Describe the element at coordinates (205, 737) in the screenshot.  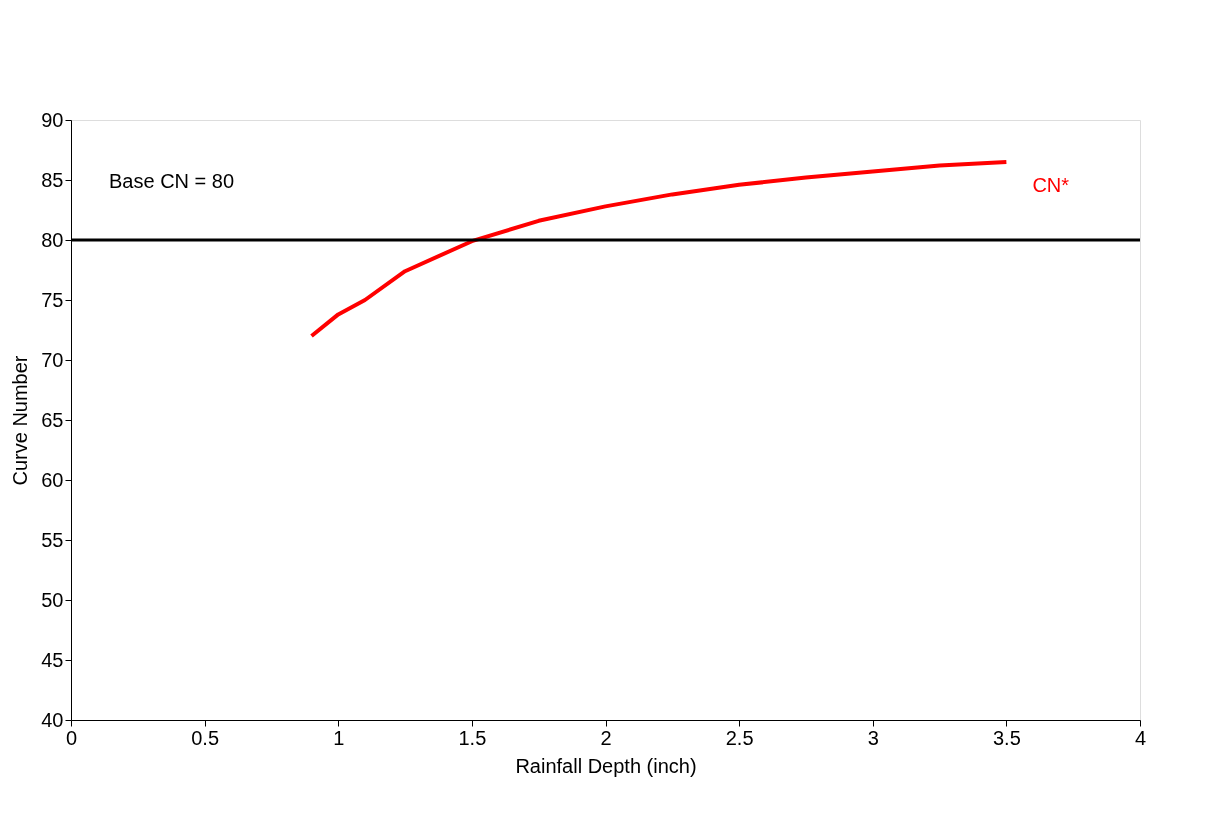
I see `x-tick-label: 0.5` at that location.